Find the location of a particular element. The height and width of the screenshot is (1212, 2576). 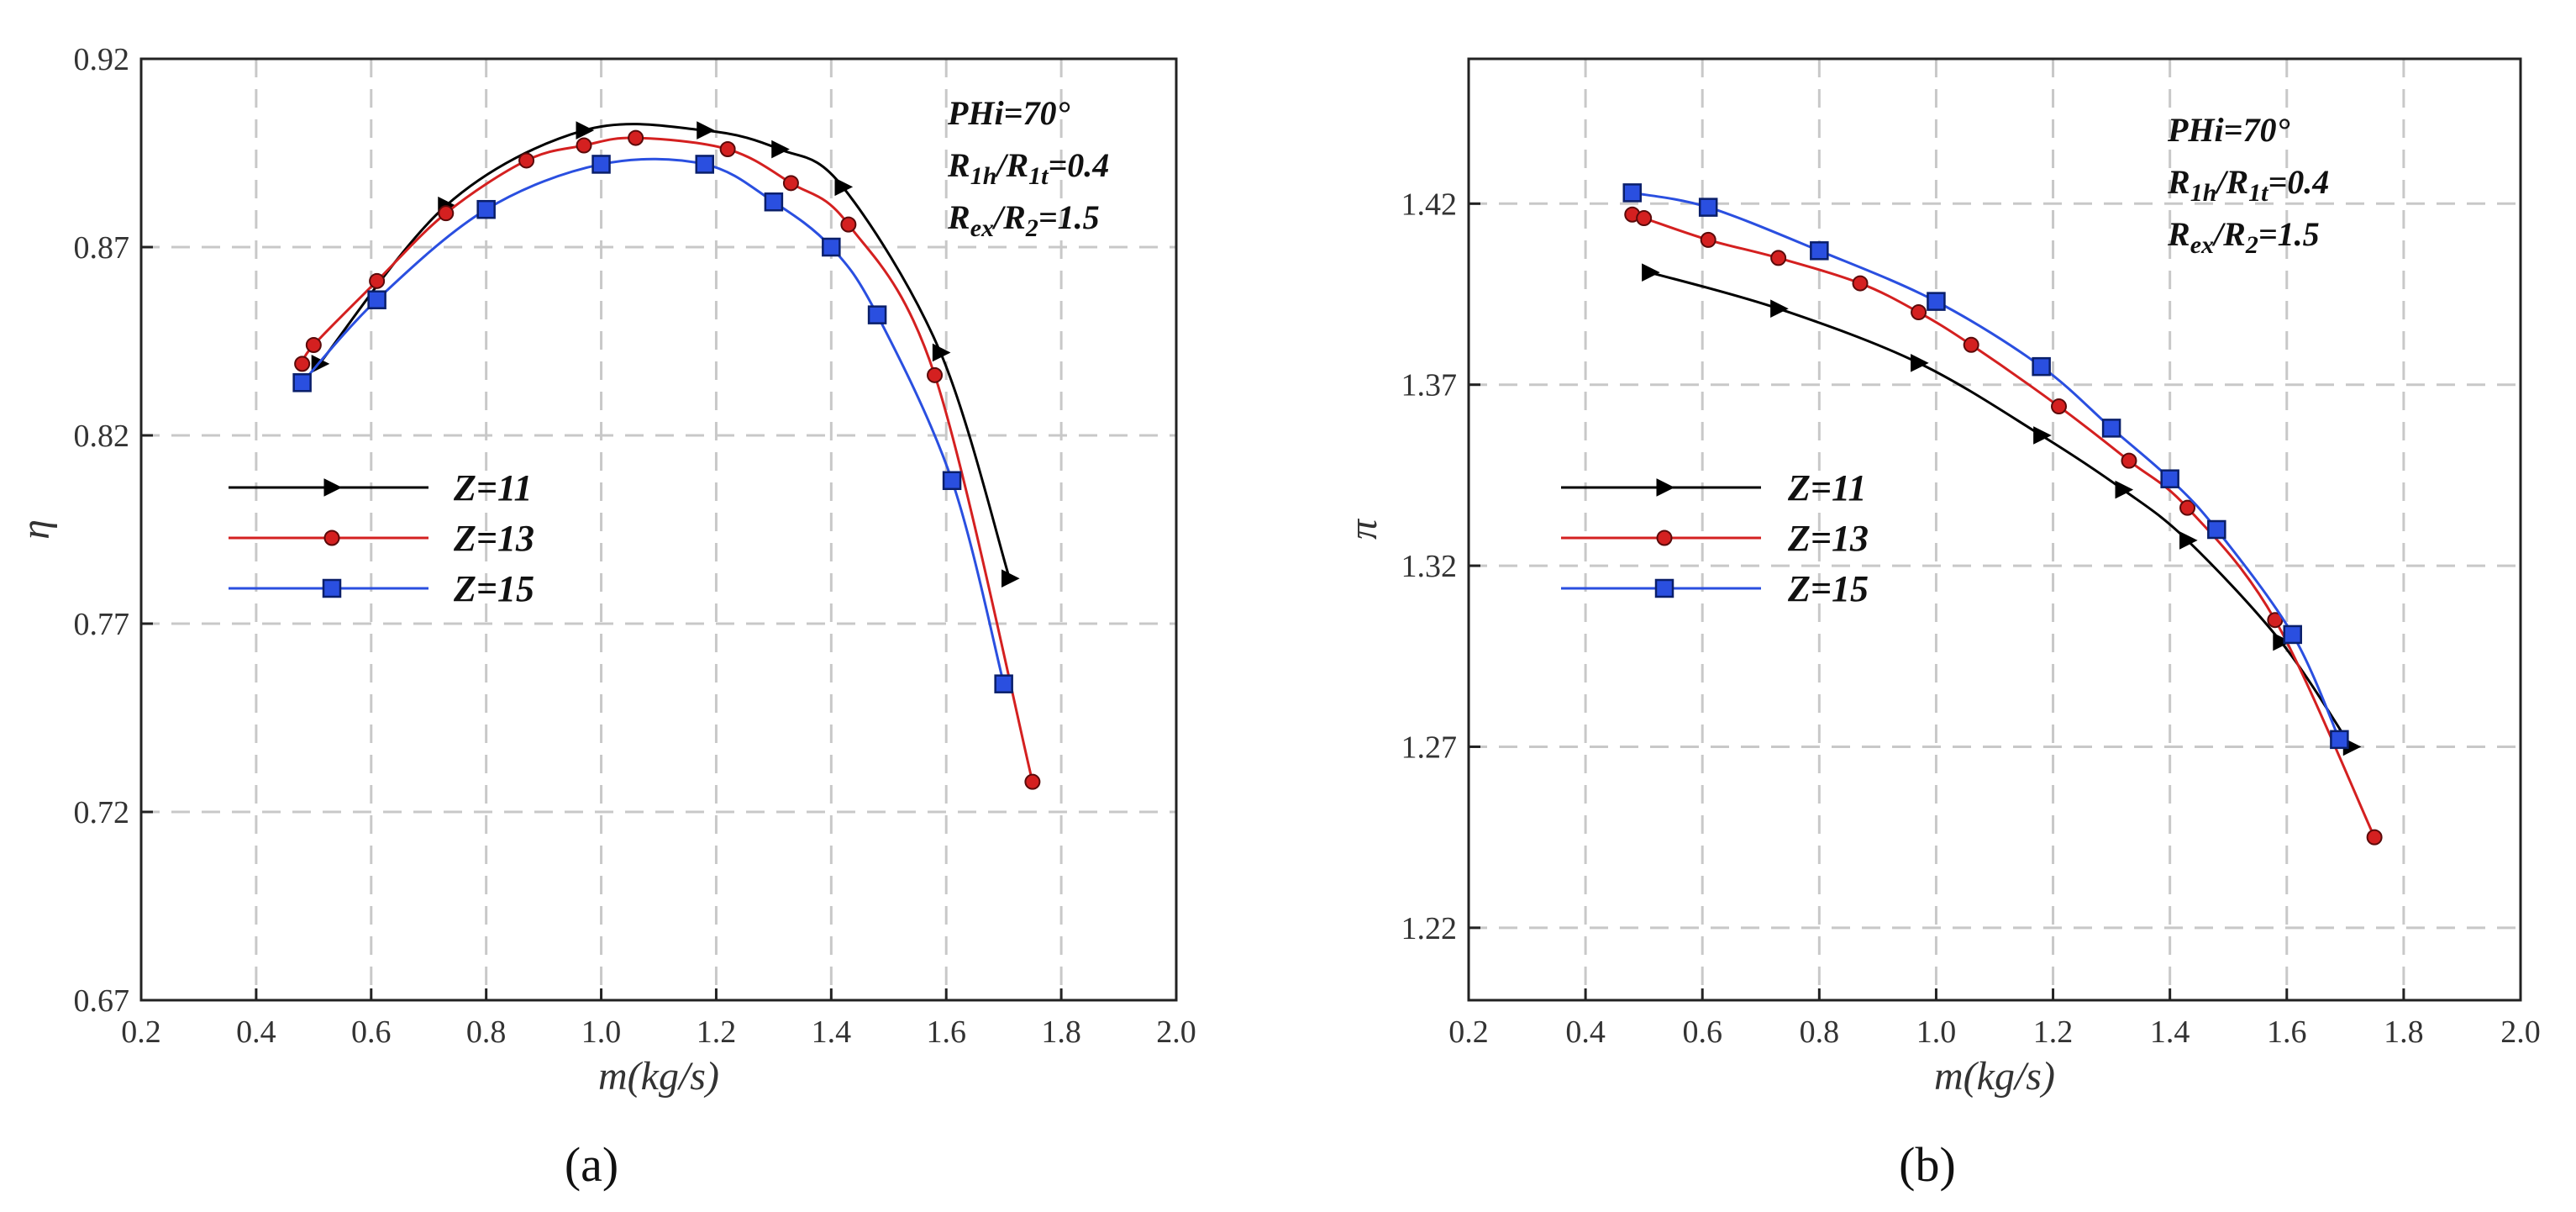

y-axis-label: π is located at coordinates (1363, 529).